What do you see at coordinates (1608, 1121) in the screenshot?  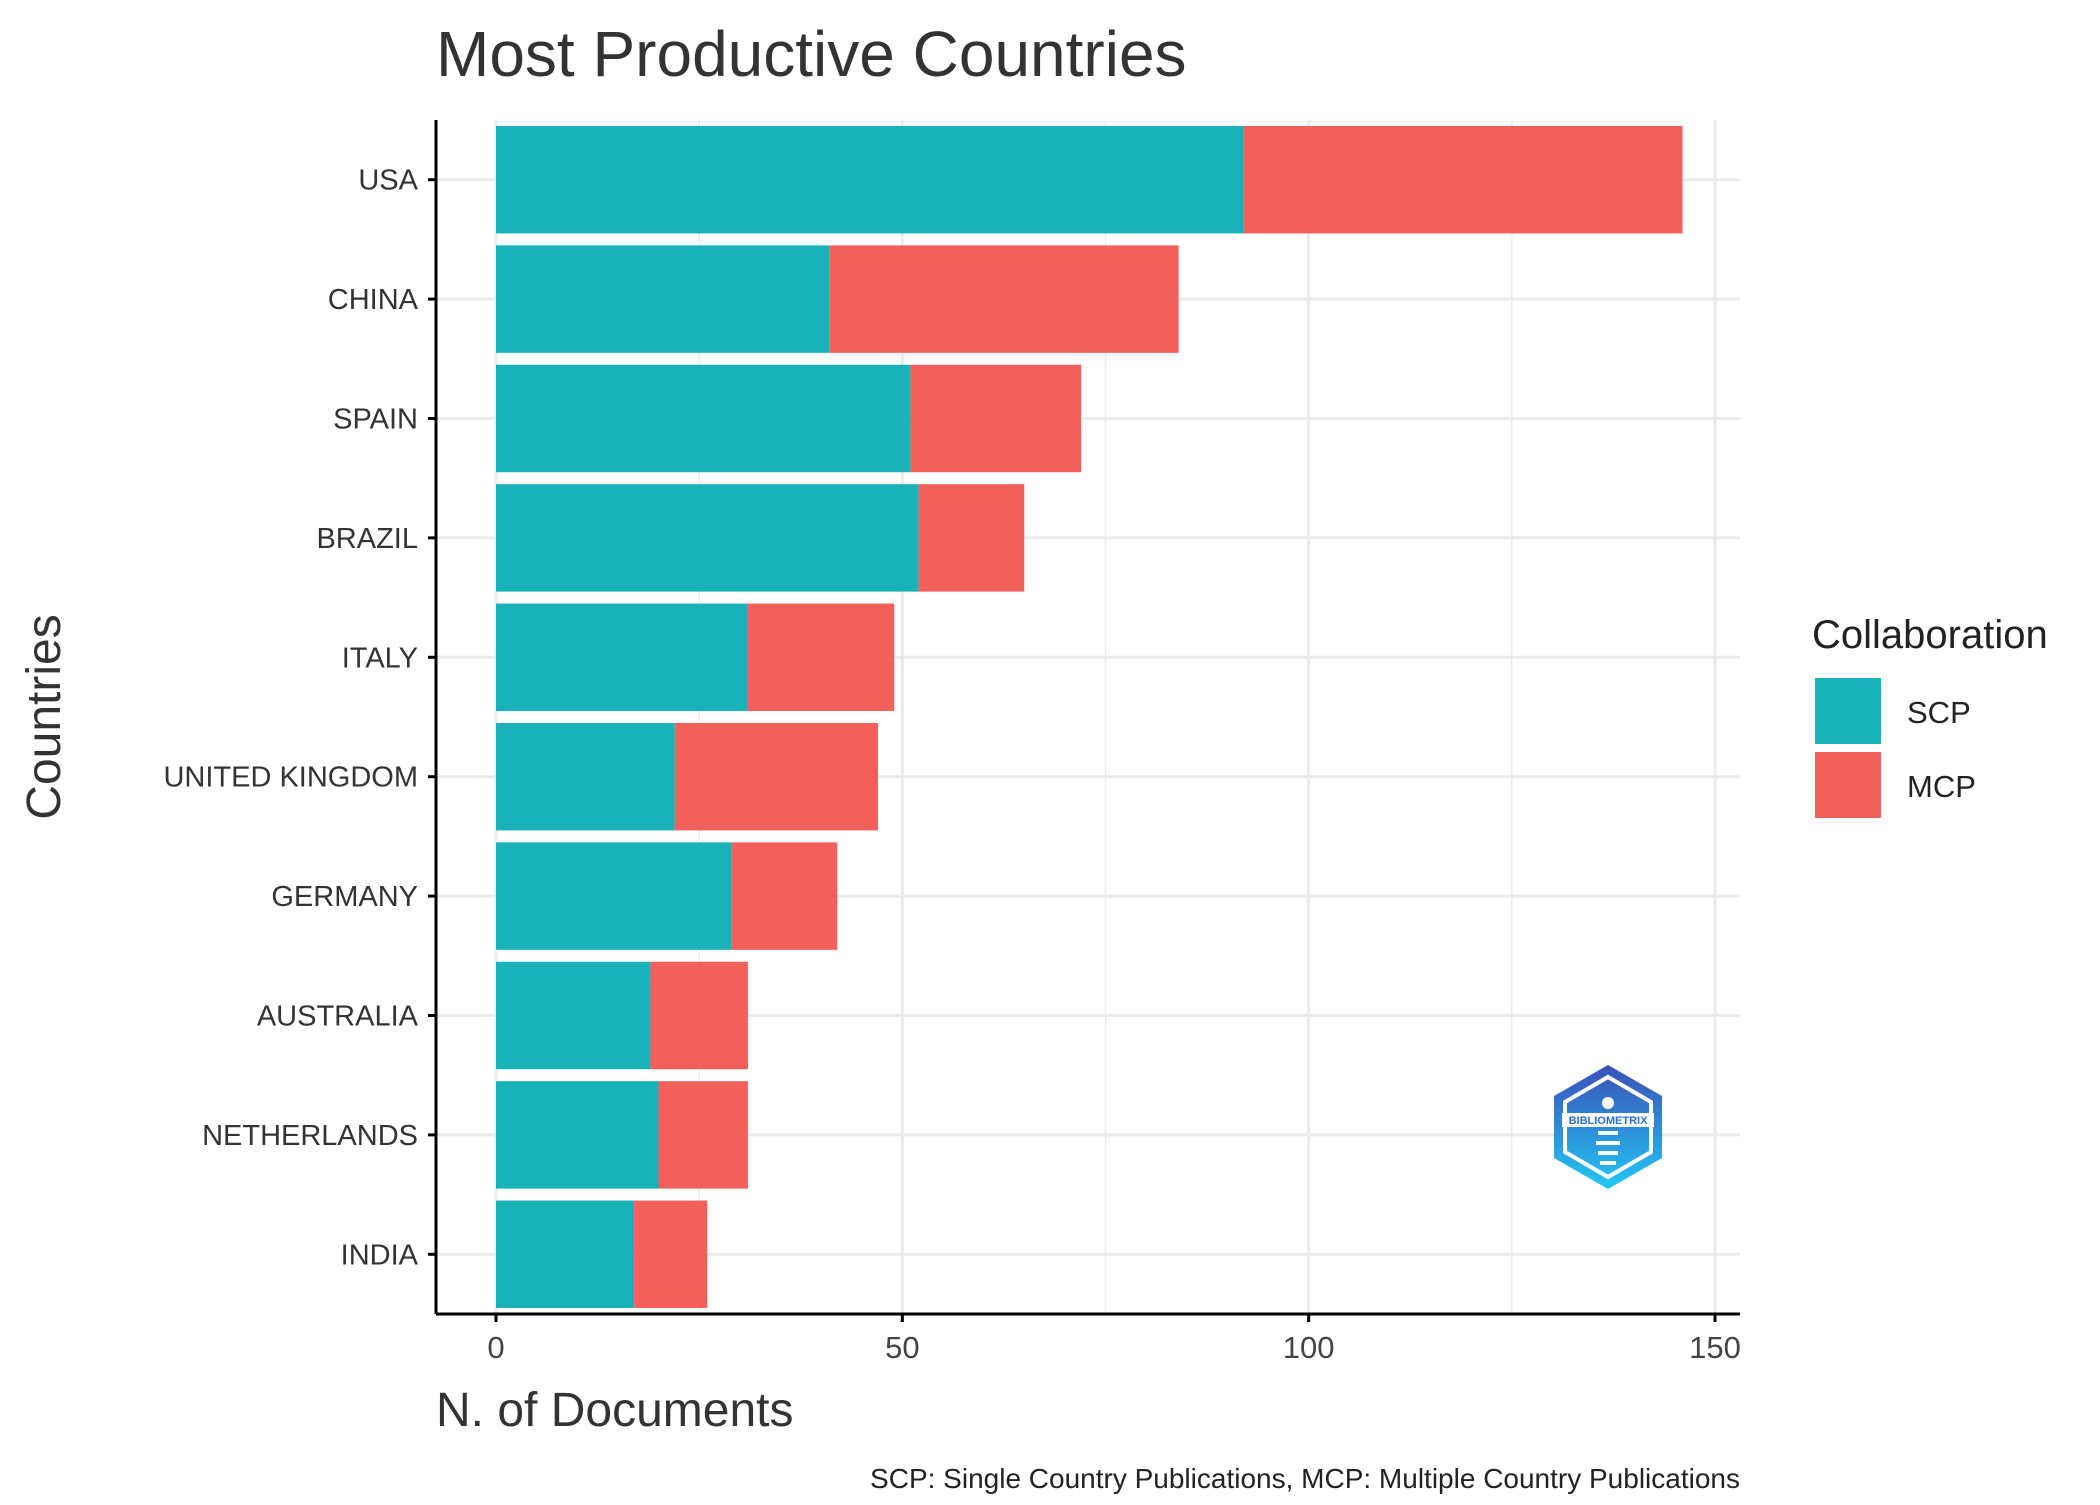 I see `svg-text: BIBLIOMETRIX` at bounding box center [1608, 1121].